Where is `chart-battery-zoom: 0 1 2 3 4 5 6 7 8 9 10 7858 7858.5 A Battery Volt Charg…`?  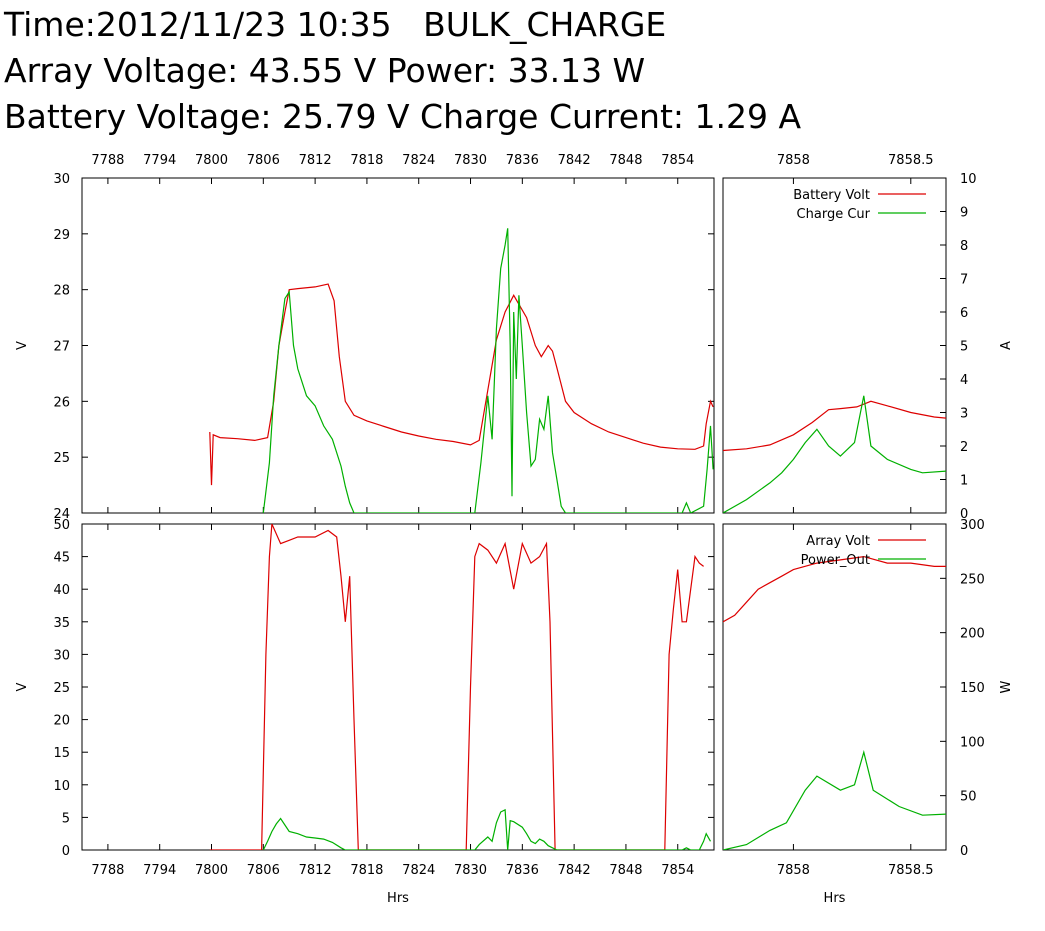
chart-battery-zoom: 0 1 2 3 4 5 6 7 8 9 10 7858 7858.5 A Battery Volt Charg… is located at coordinates (868, 337).